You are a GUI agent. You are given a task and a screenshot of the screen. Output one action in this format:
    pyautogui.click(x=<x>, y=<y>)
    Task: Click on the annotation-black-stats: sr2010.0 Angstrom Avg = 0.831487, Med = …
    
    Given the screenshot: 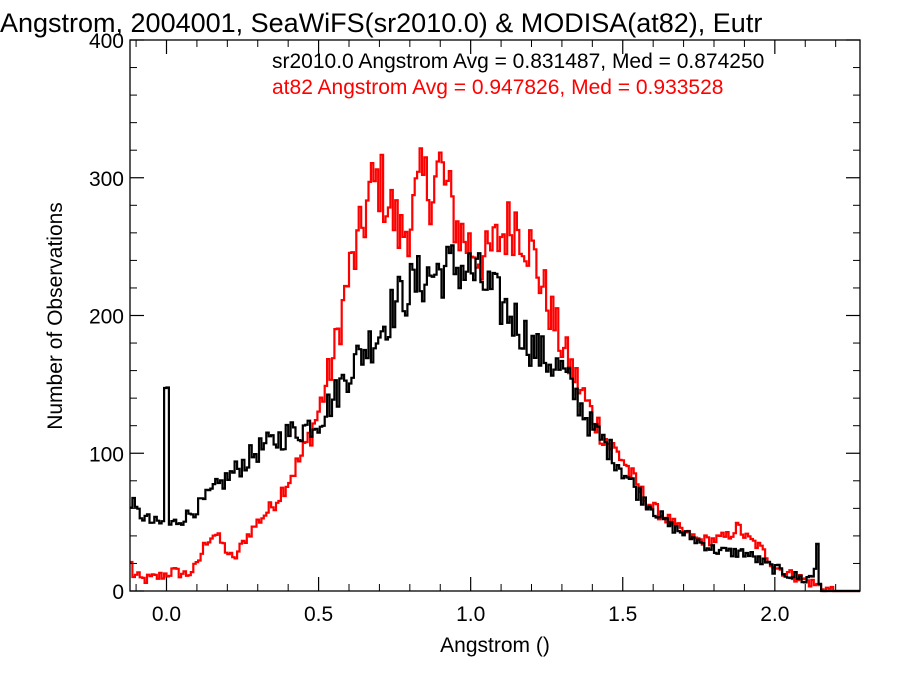 What is the action you would take?
    pyautogui.click(x=518, y=61)
    